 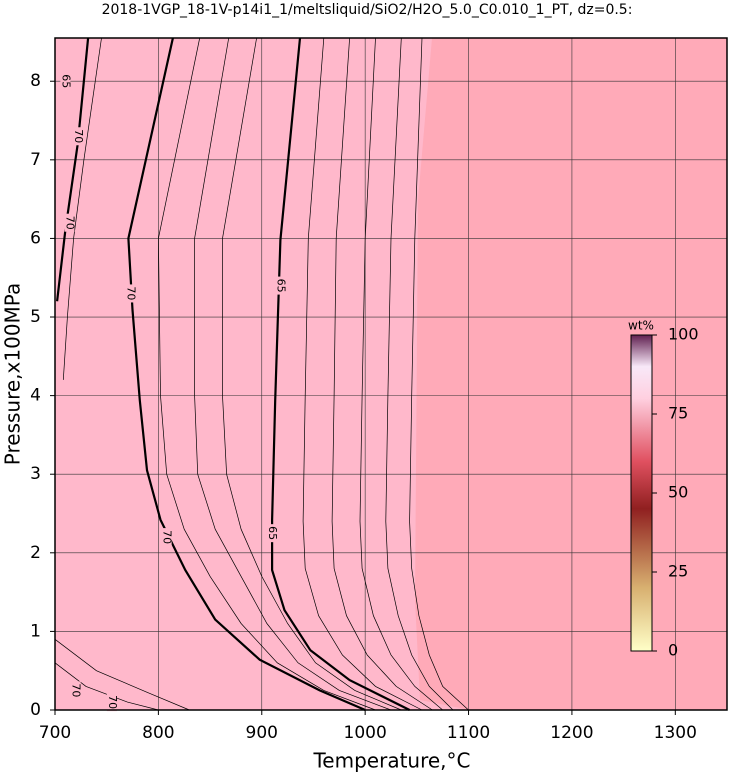 I want to click on x-tick-label: 900, so click(x=262, y=733).